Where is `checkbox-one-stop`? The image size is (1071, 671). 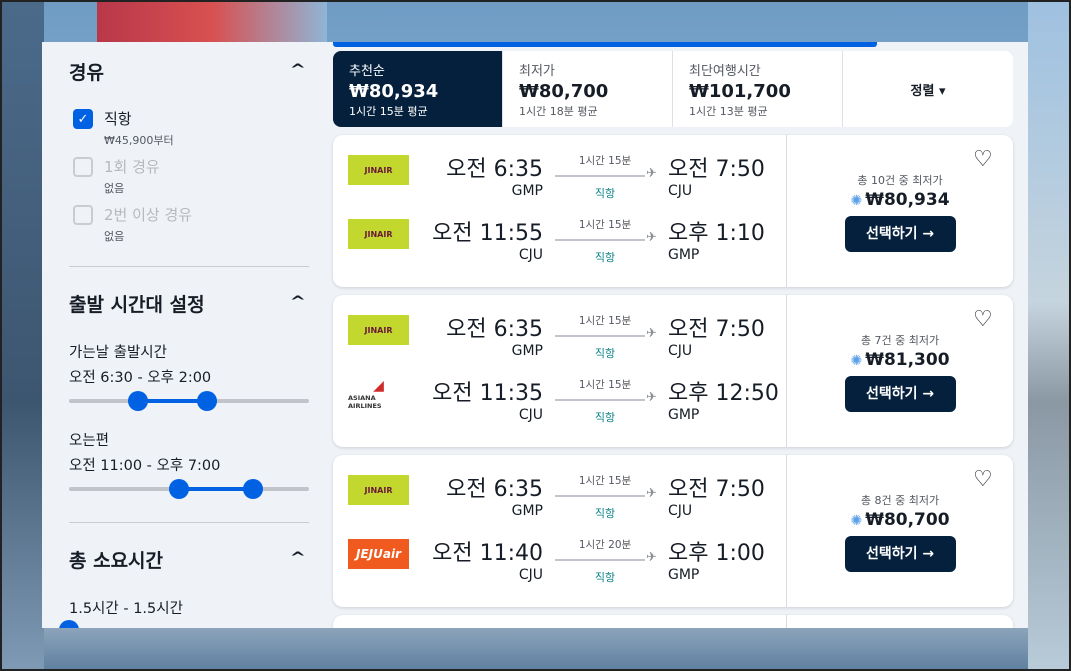
checkbox-one-stop is located at coordinates (83, 167).